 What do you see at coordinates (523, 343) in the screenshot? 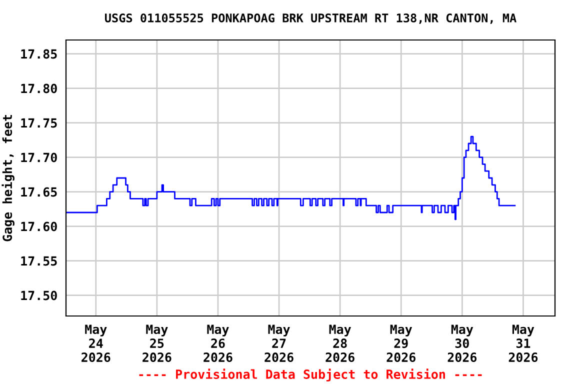
I see `x-tick-label: May 31 2026` at bounding box center [523, 343].